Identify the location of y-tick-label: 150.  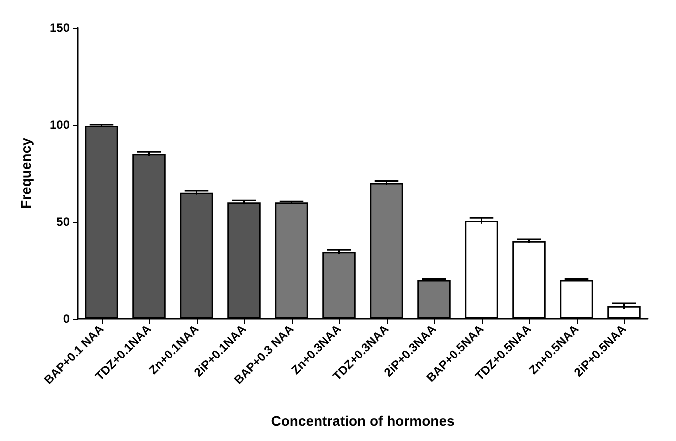
(60, 28).